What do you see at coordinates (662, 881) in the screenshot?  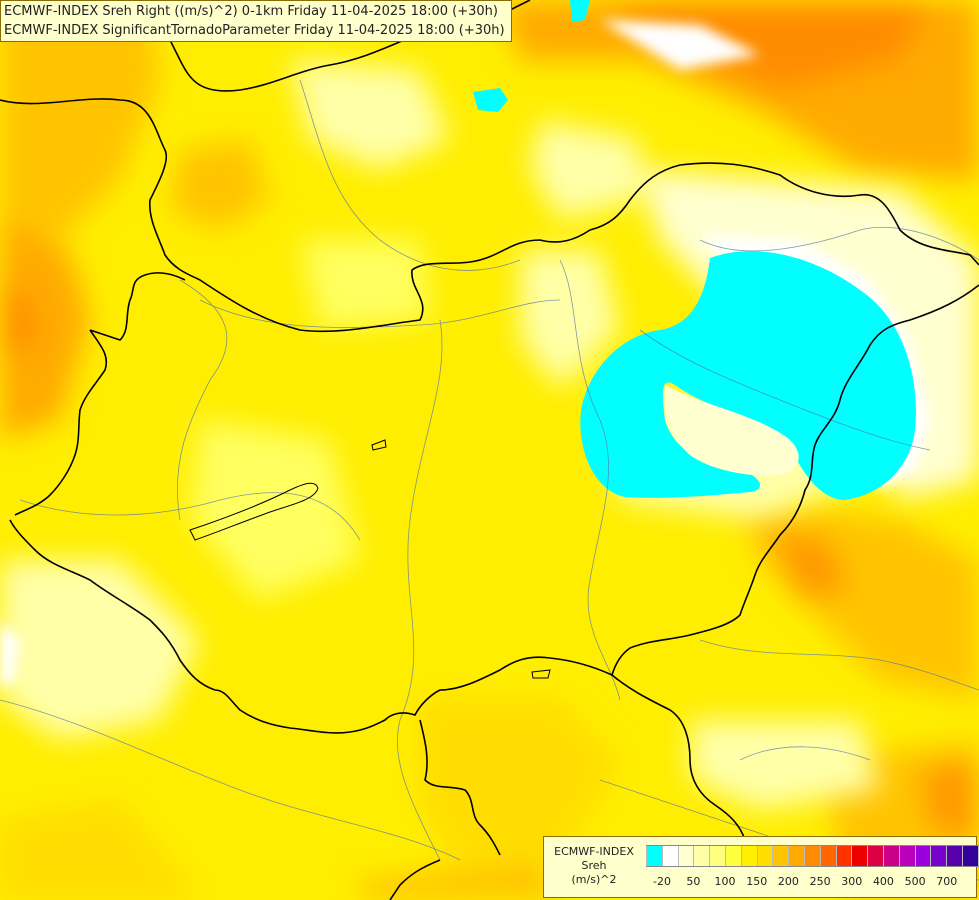 I see `legend-tick-label: -20` at bounding box center [662, 881].